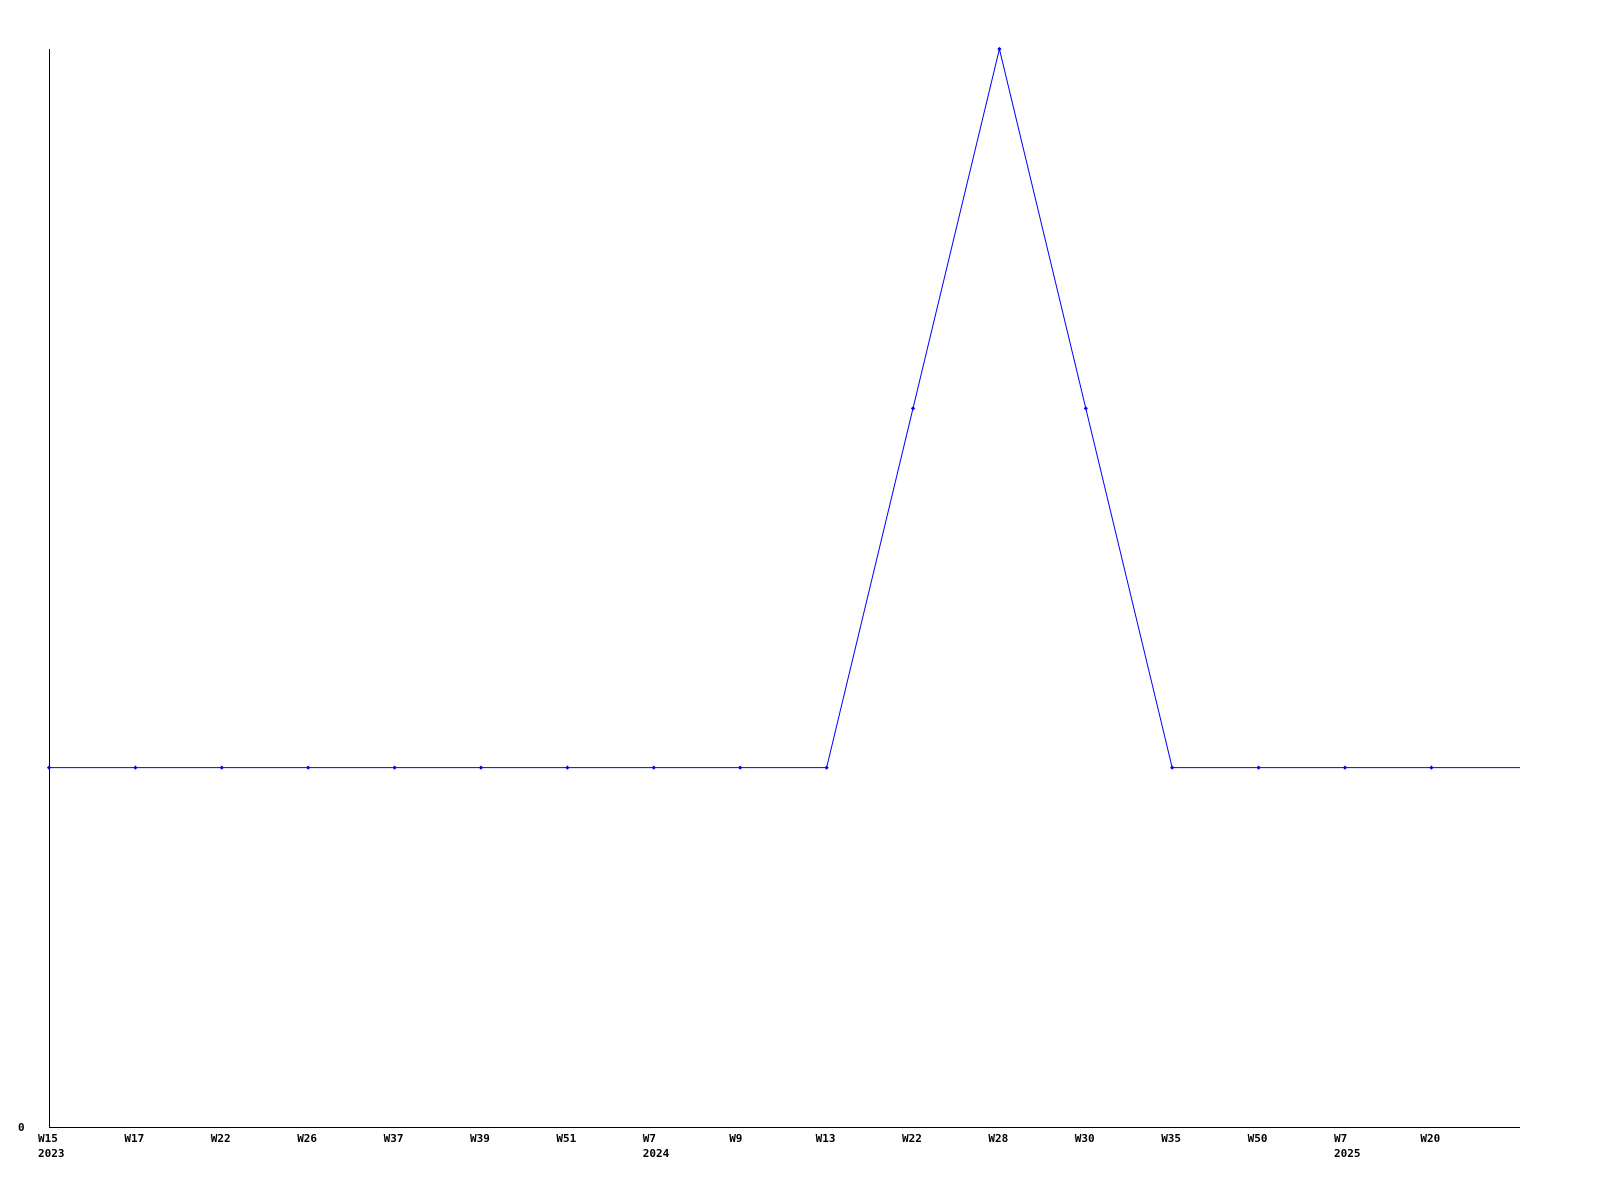 The image size is (1600, 1200). What do you see at coordinates (480, 1138) in the screenshot?
I see `x-tick-label: W39` at bounding box center [480, 1138].